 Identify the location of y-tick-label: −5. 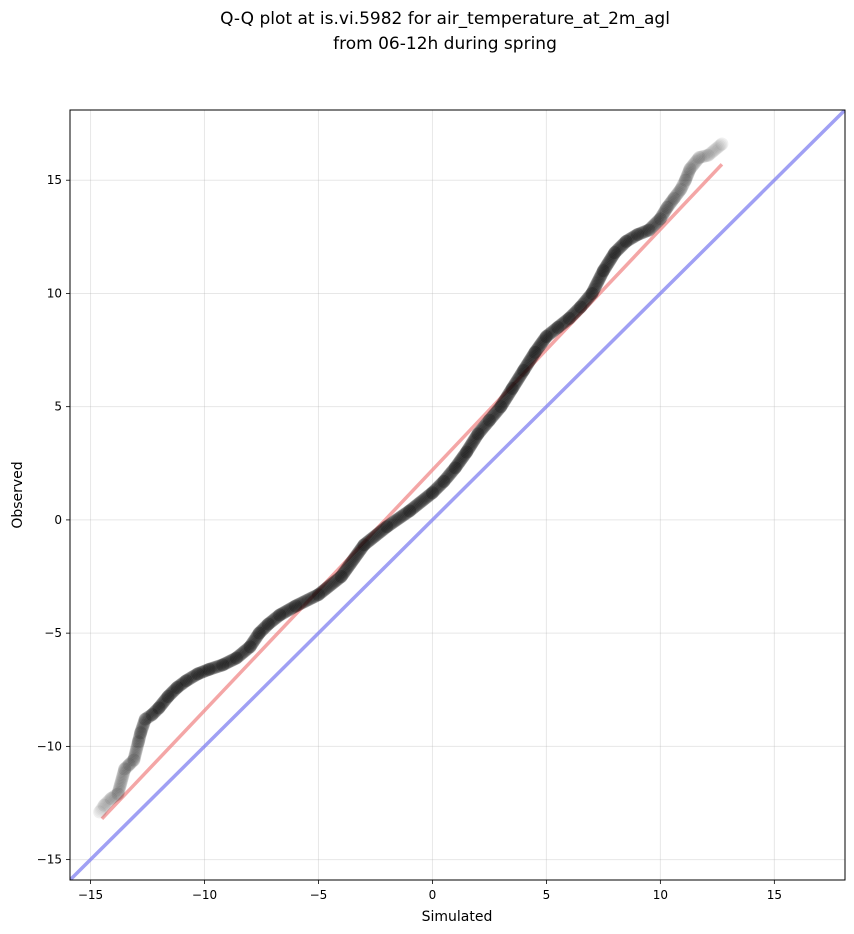
(53, 633).